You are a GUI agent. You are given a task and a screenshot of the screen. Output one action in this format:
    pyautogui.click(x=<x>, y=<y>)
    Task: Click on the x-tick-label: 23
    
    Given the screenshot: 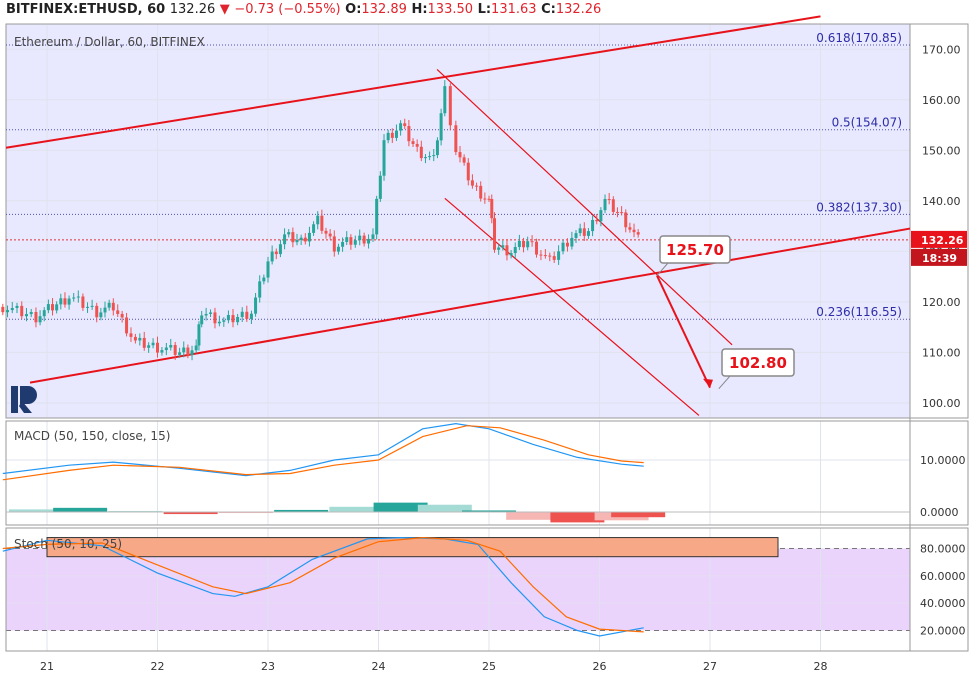 What is the action you would take?
    pyautogui.click(x=268, y=666)
    